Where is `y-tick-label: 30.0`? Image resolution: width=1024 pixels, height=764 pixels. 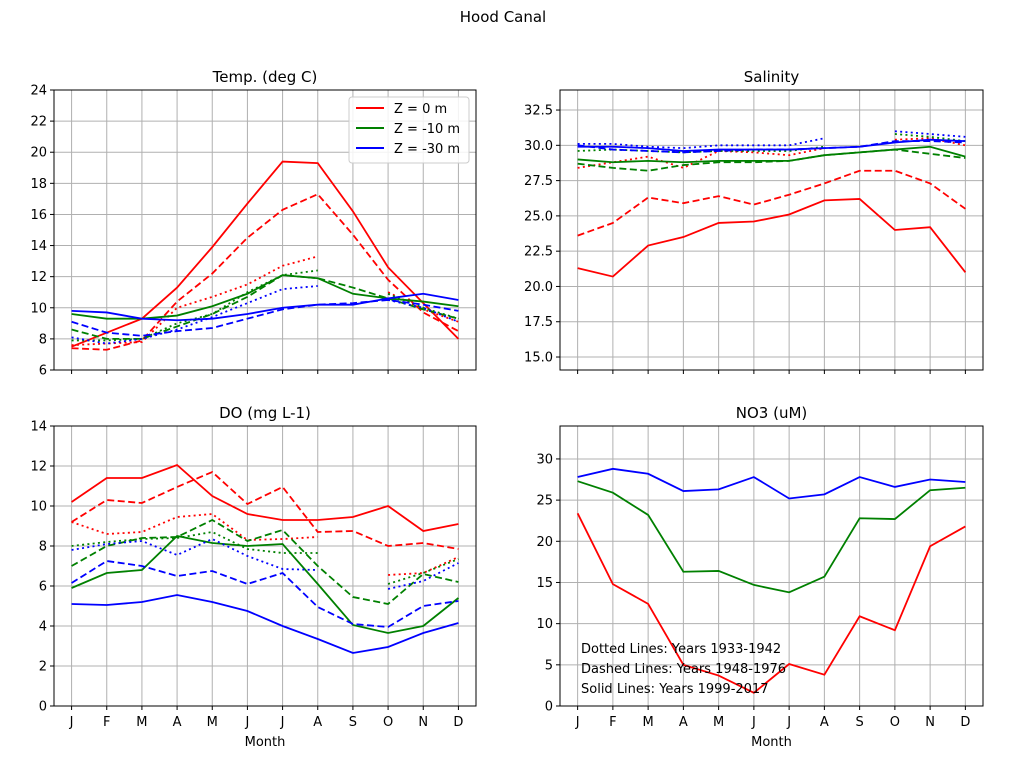
y-tick-label: 30.0 is located at coordinates (538, 146).